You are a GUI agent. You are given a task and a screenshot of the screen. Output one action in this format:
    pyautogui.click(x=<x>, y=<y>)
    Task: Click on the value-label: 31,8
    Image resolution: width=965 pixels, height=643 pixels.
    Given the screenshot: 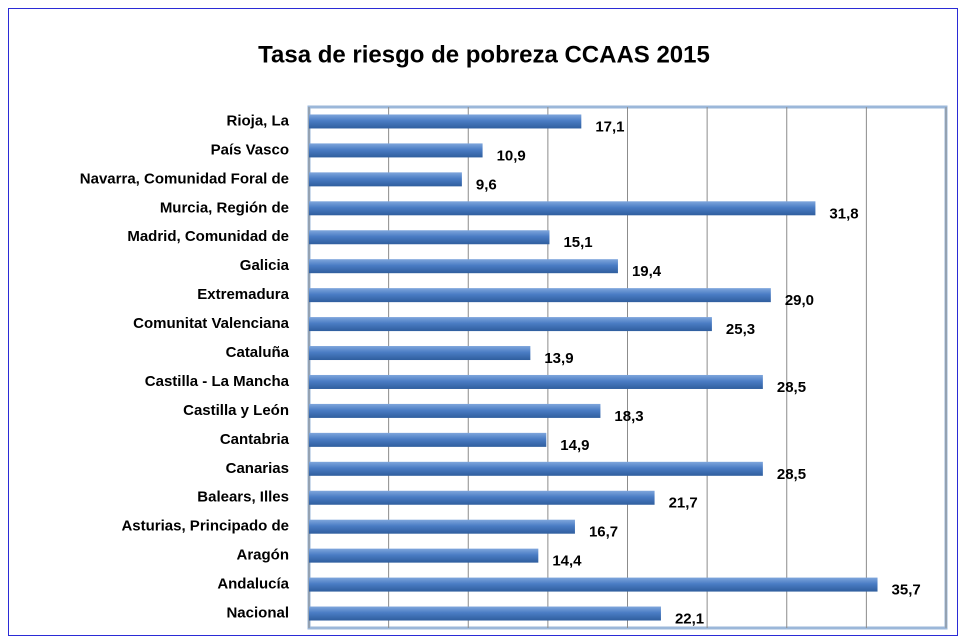 What is the action you would take?
    pyautogui.click(x=843, y=213)
    